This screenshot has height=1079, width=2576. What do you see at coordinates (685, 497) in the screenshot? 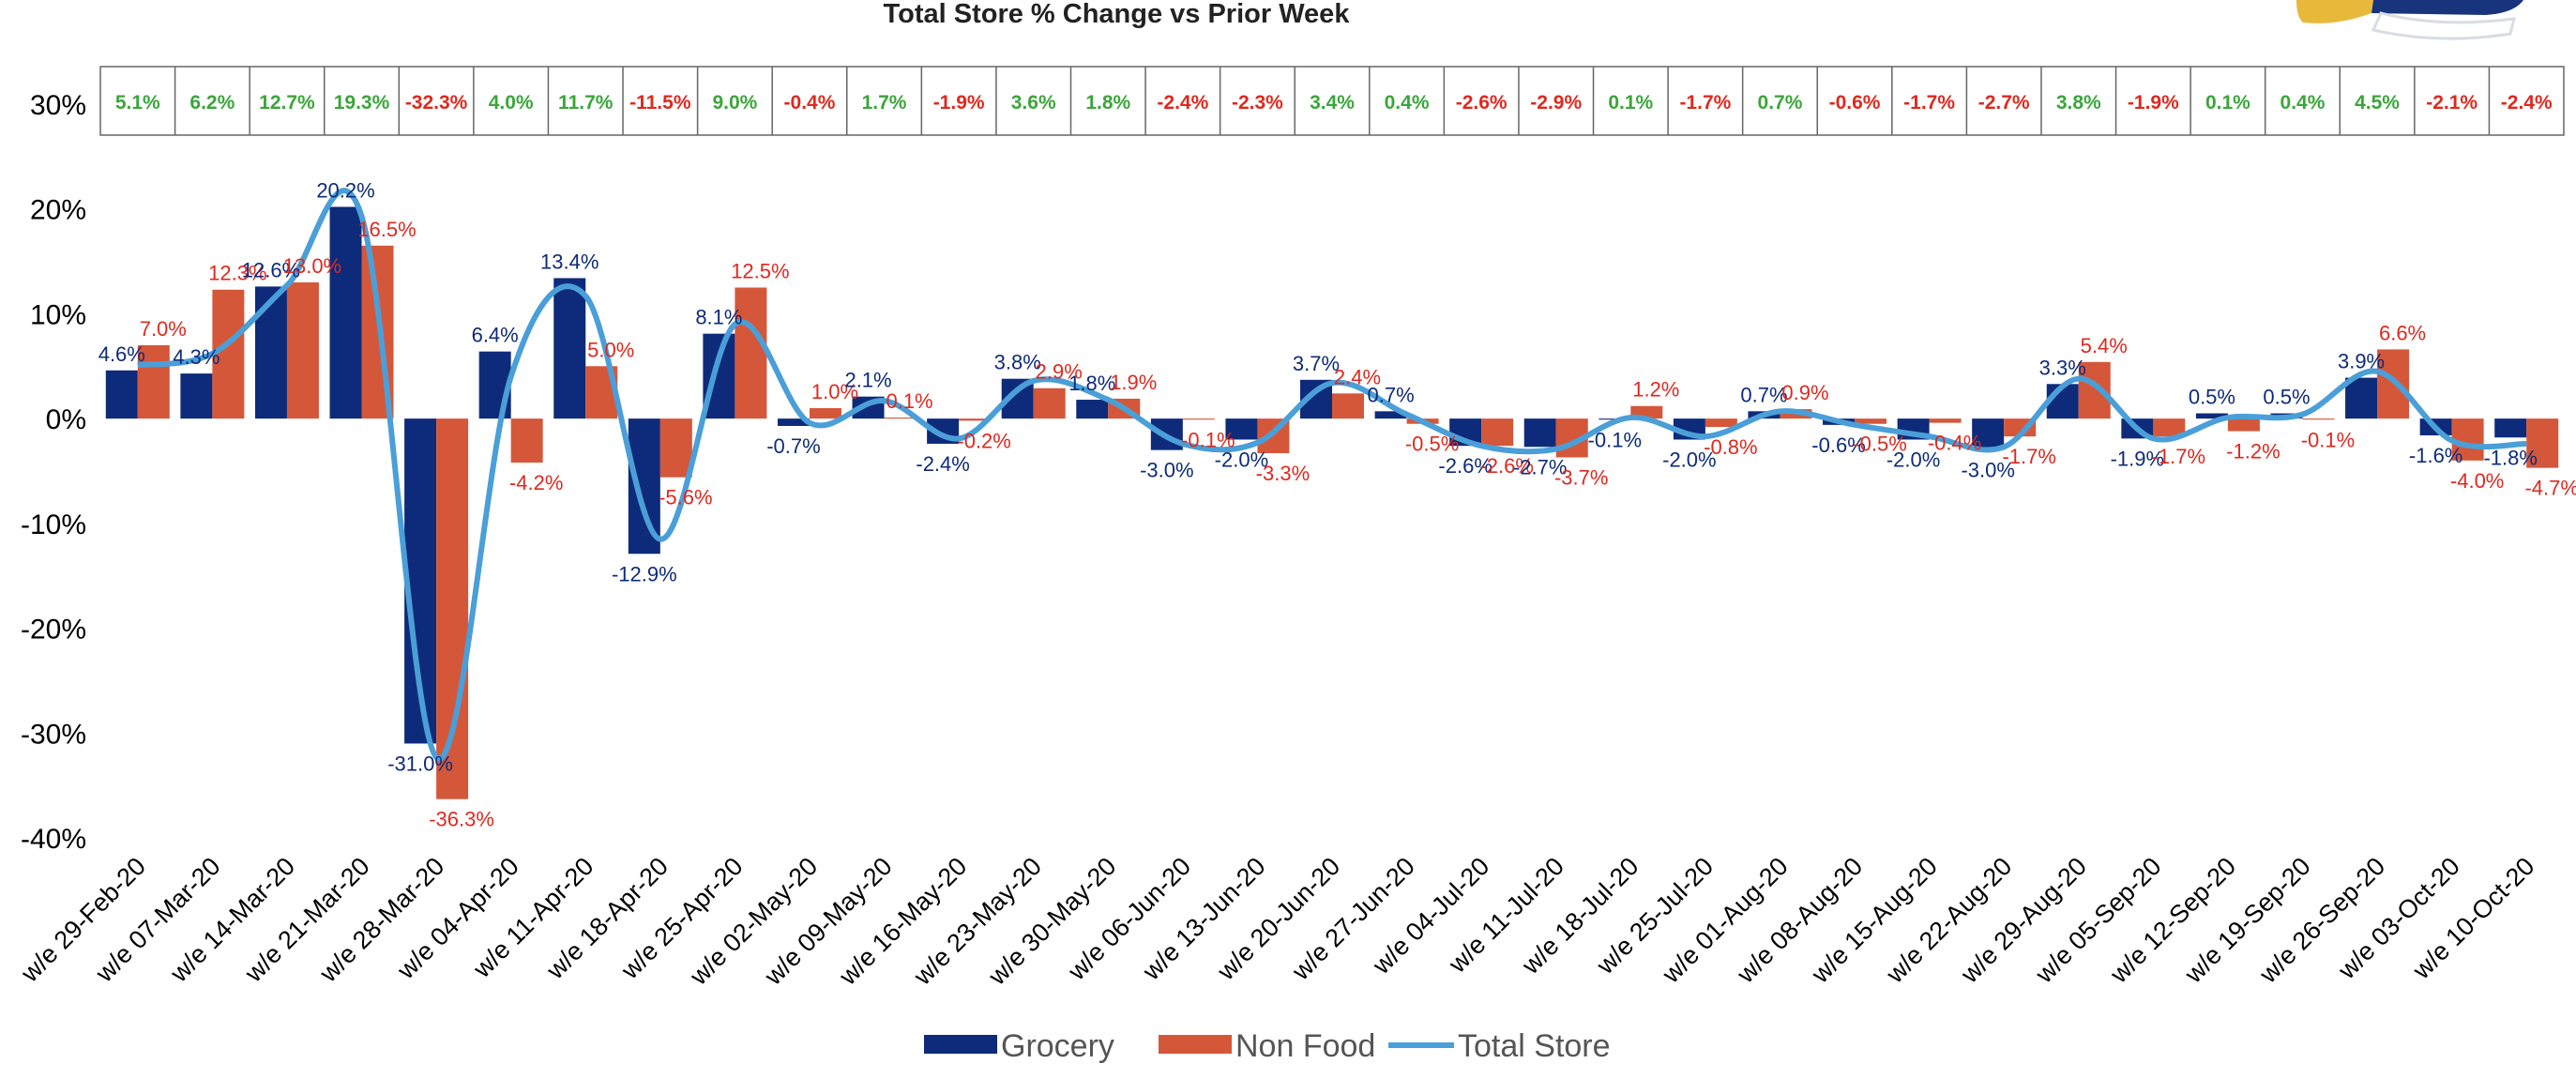
I see `nonfood-data-label: -5.6%` at bounding box center [685, 497].